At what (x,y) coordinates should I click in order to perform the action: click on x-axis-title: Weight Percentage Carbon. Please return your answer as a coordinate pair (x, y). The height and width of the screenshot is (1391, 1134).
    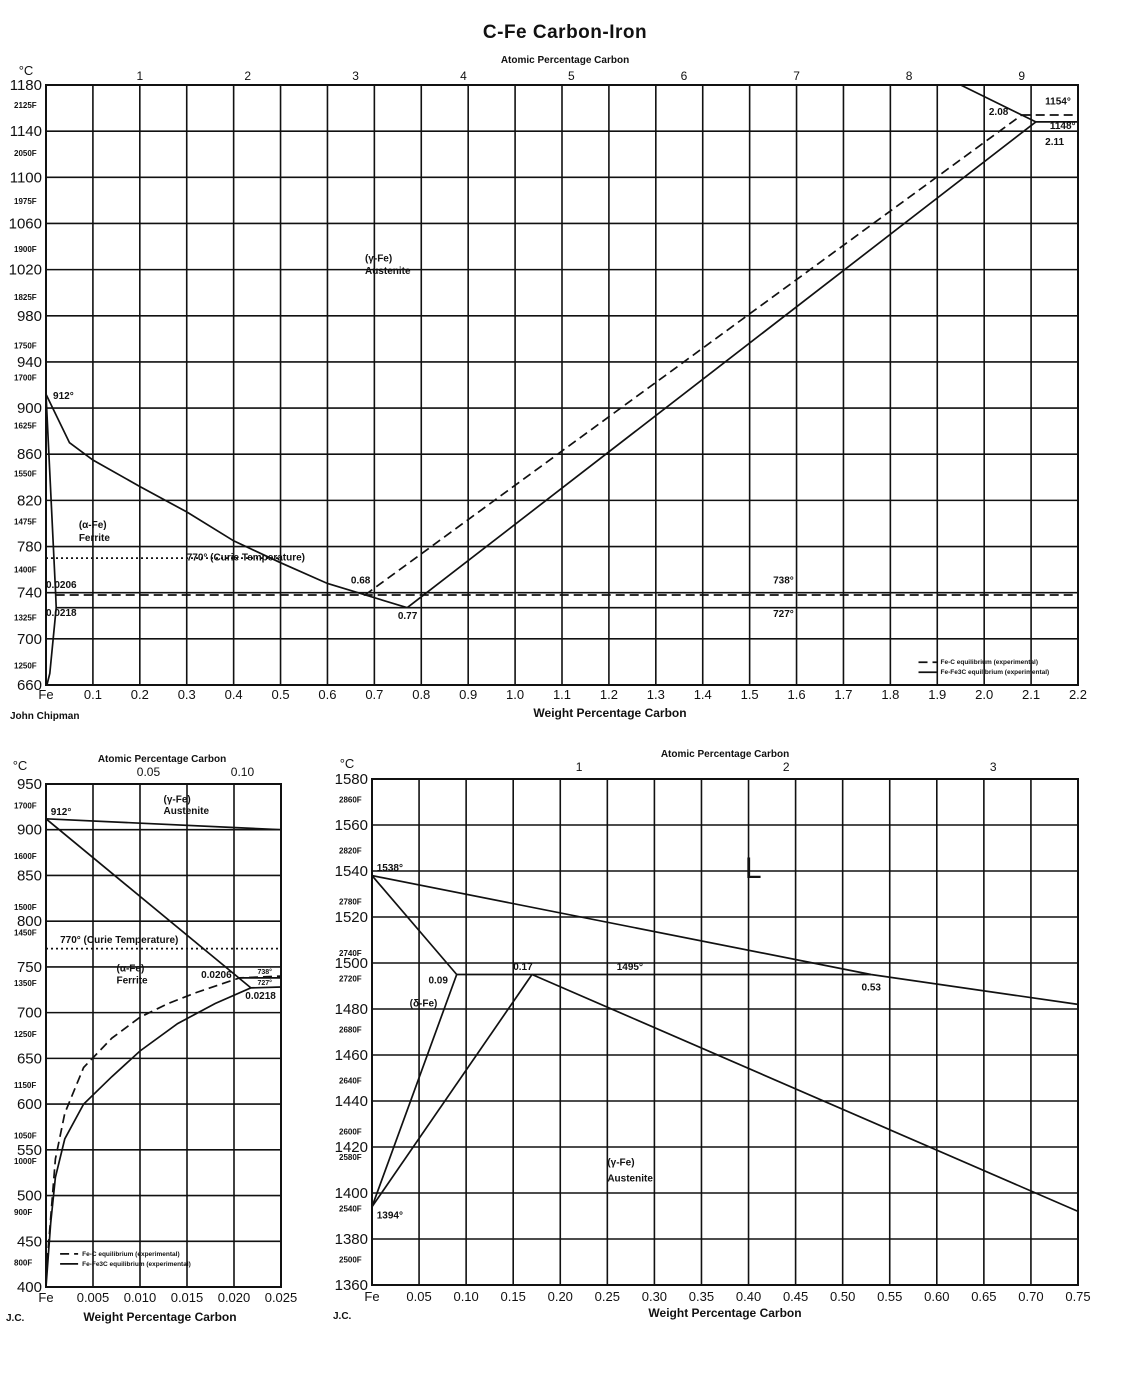
    Looking at the image, I should click on (159, 1317).